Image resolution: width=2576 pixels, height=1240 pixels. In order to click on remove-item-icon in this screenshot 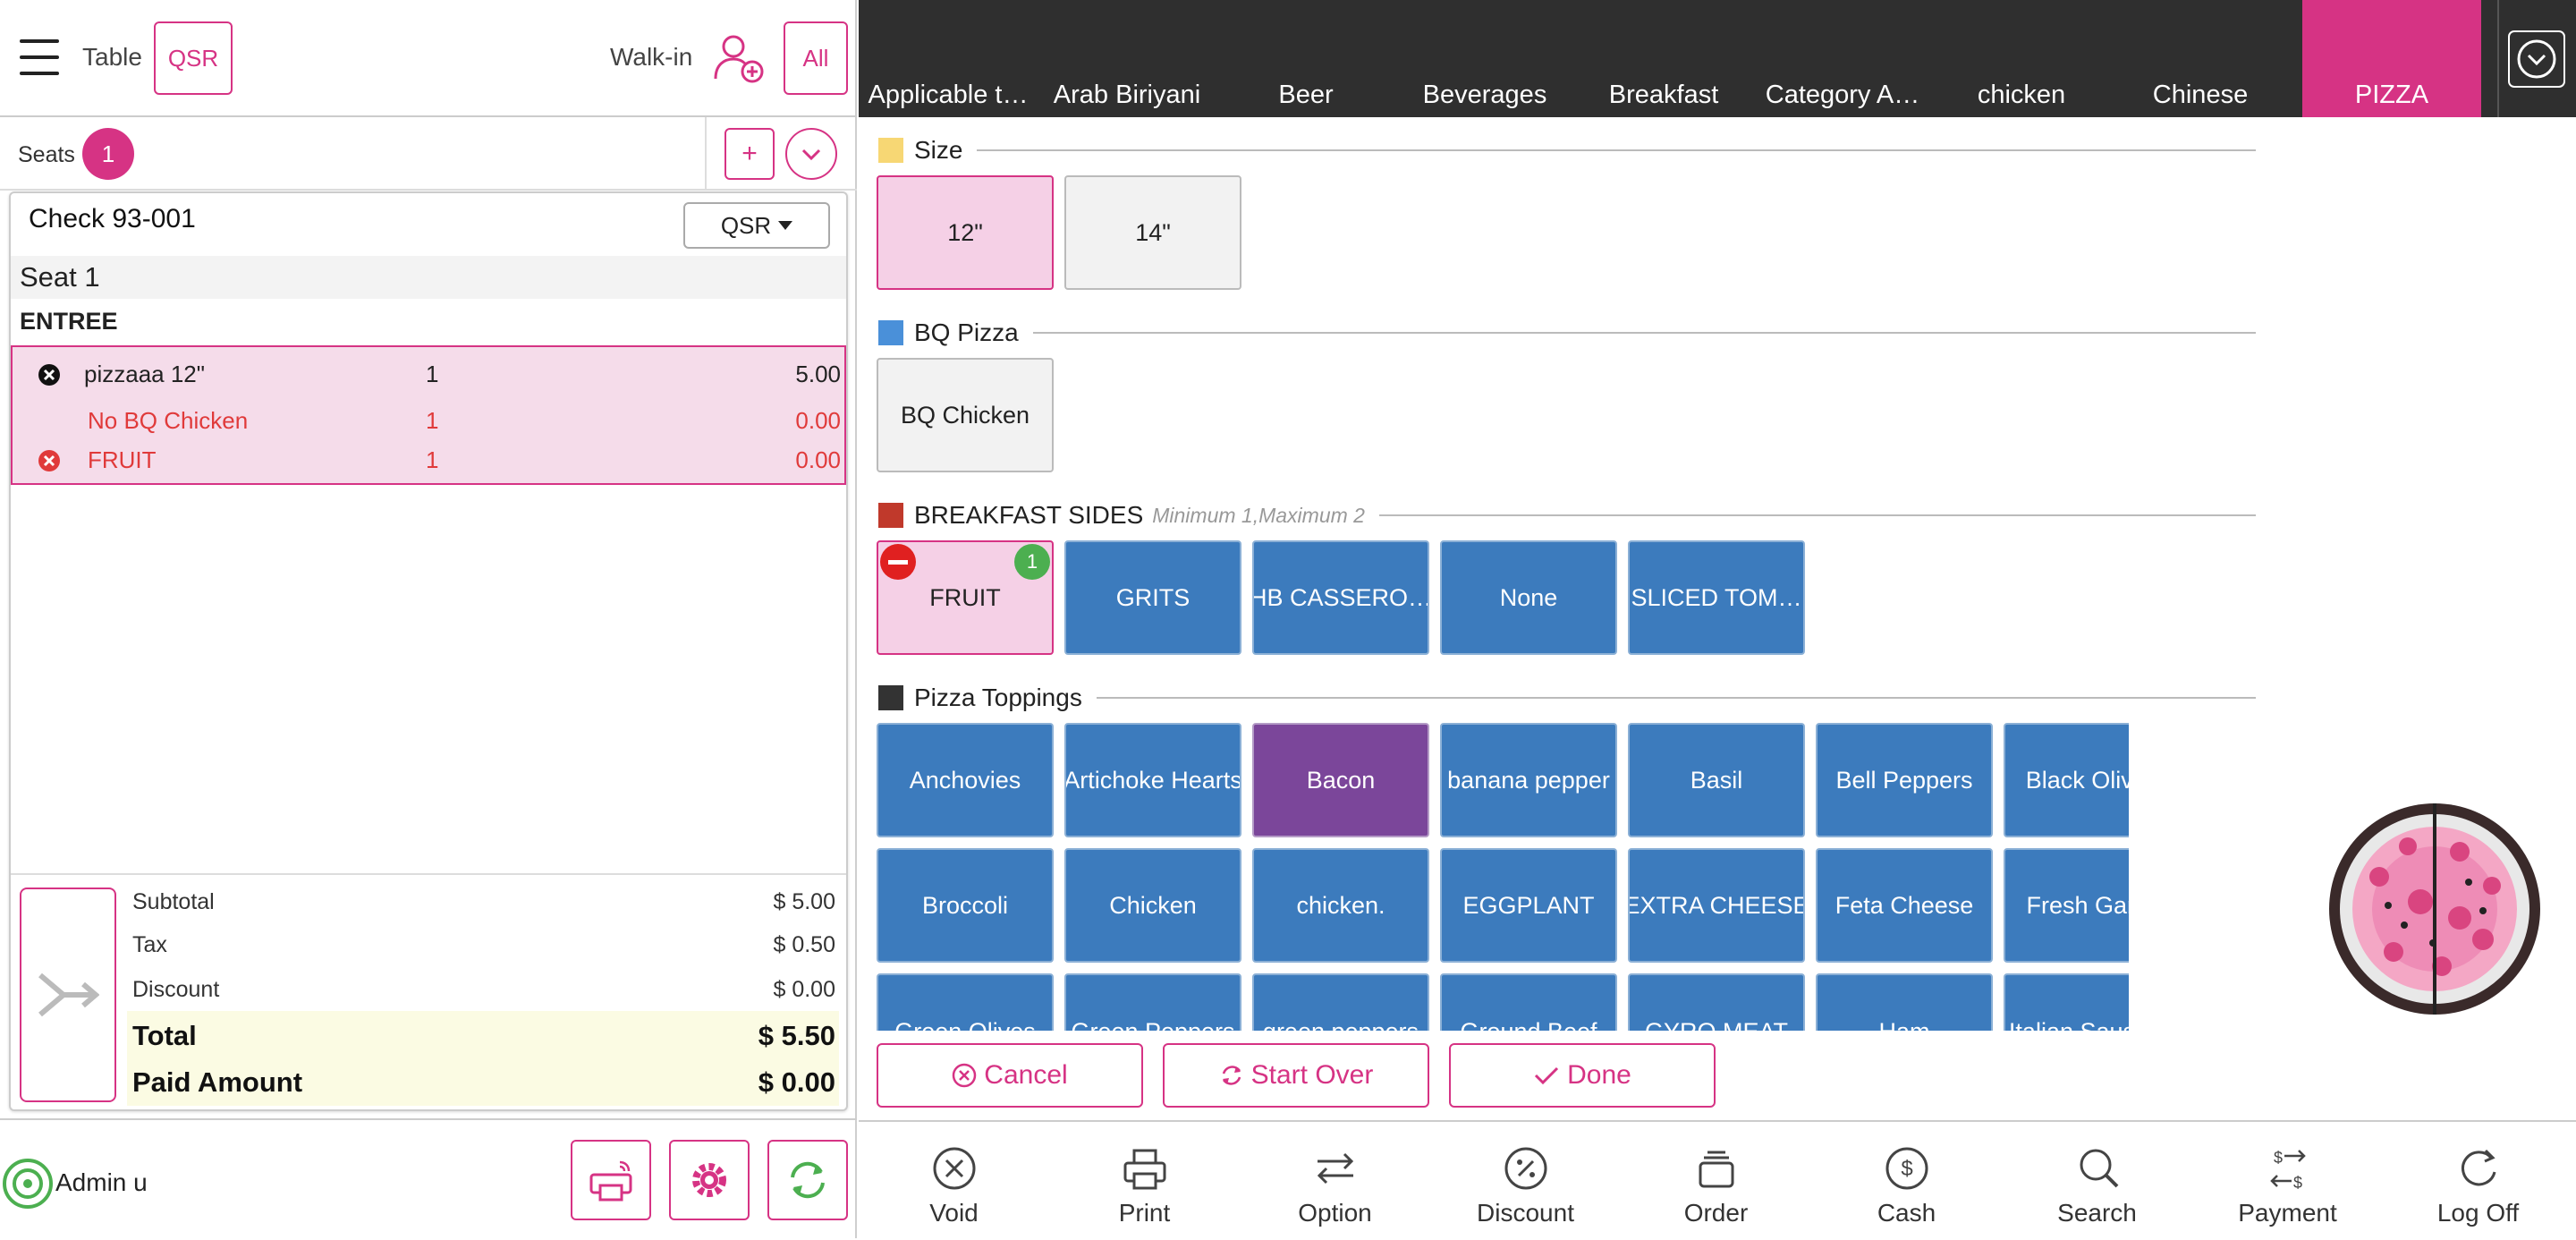, I will do `click(49, 374)`.